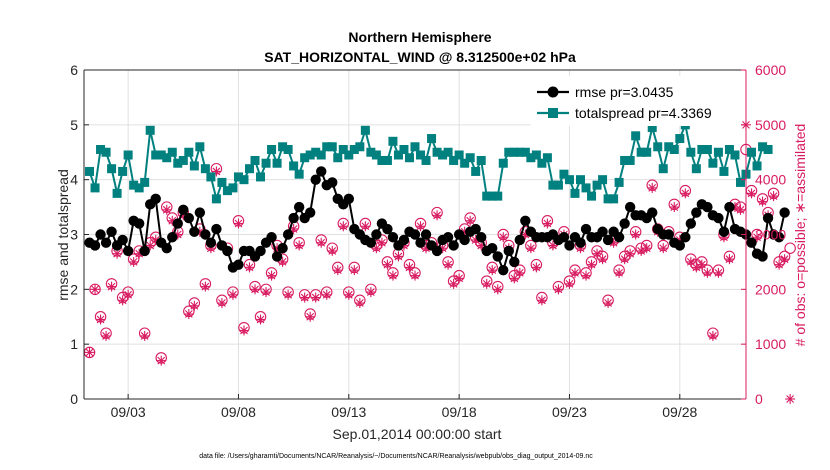 Image resolution: width=830 pixels, height=470 pixels. Describe the element at coordinates (74, 70) in the screenshot. I see `y-tick-label-left-6: 6` at that location.